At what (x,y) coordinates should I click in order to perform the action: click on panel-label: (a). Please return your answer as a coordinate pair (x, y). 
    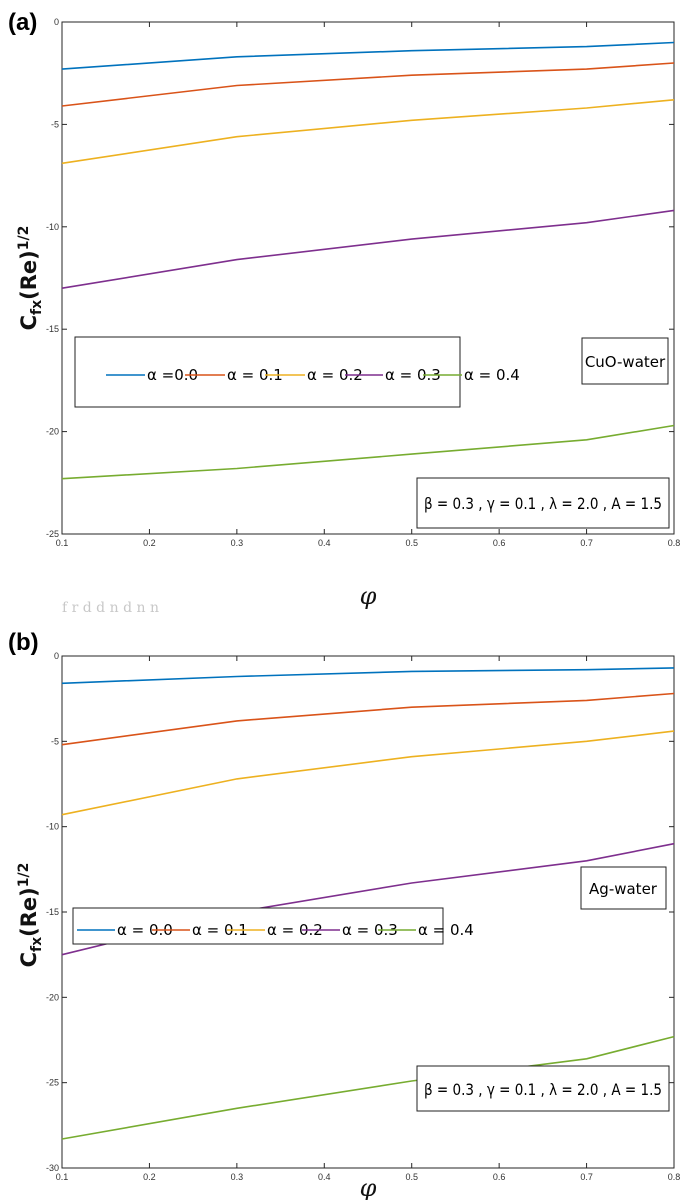
    Looking at the image, I should click on (22, 22).